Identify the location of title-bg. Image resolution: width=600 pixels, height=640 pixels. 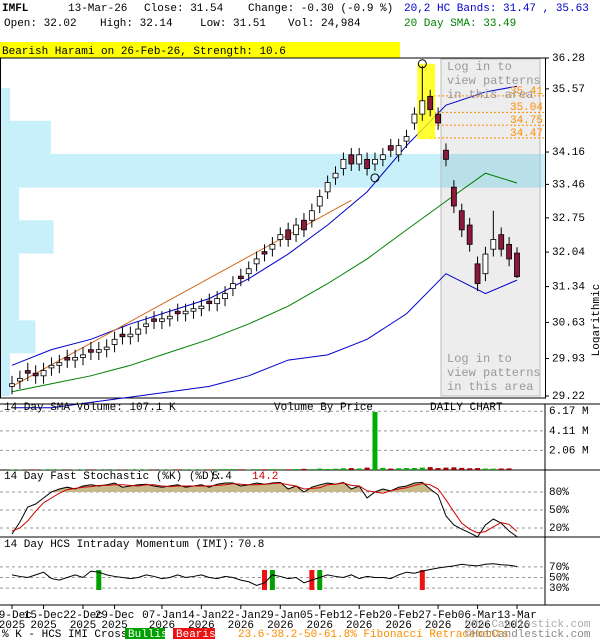
(146, 476).